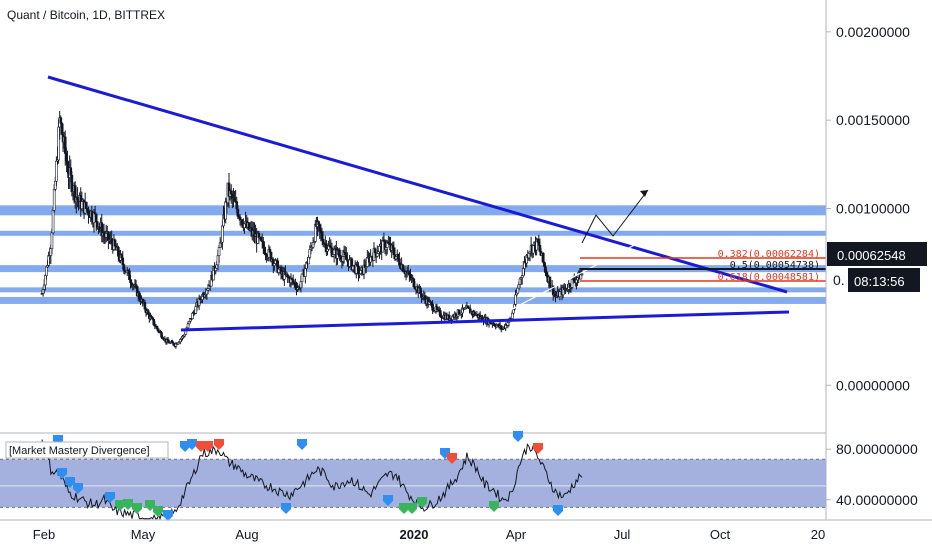 The image size is (932, 550). I want to click on countdown-badge: 08:13:56, so click(884, 280).